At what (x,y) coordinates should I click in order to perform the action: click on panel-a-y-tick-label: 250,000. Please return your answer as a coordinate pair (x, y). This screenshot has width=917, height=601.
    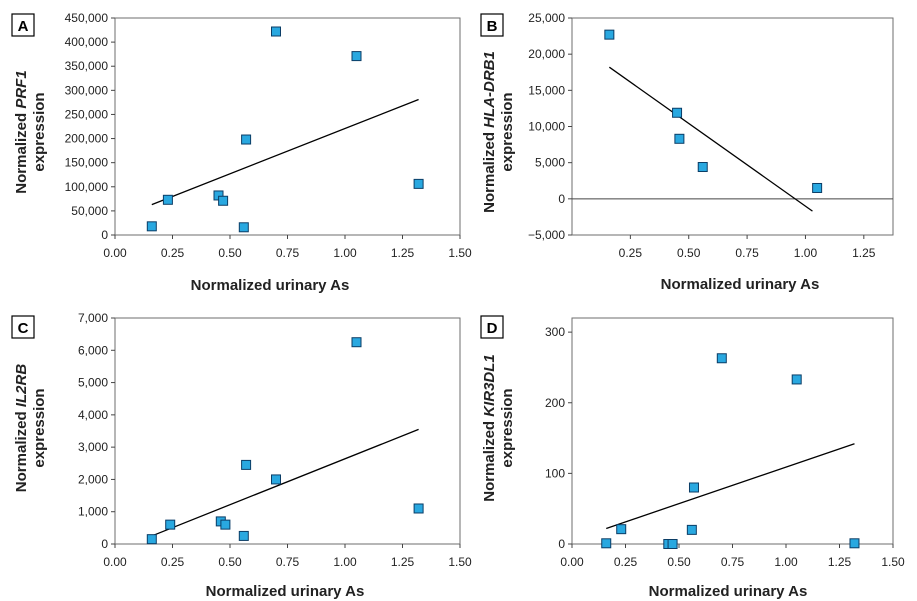
    Looking at the image, I should click on (87, 114).